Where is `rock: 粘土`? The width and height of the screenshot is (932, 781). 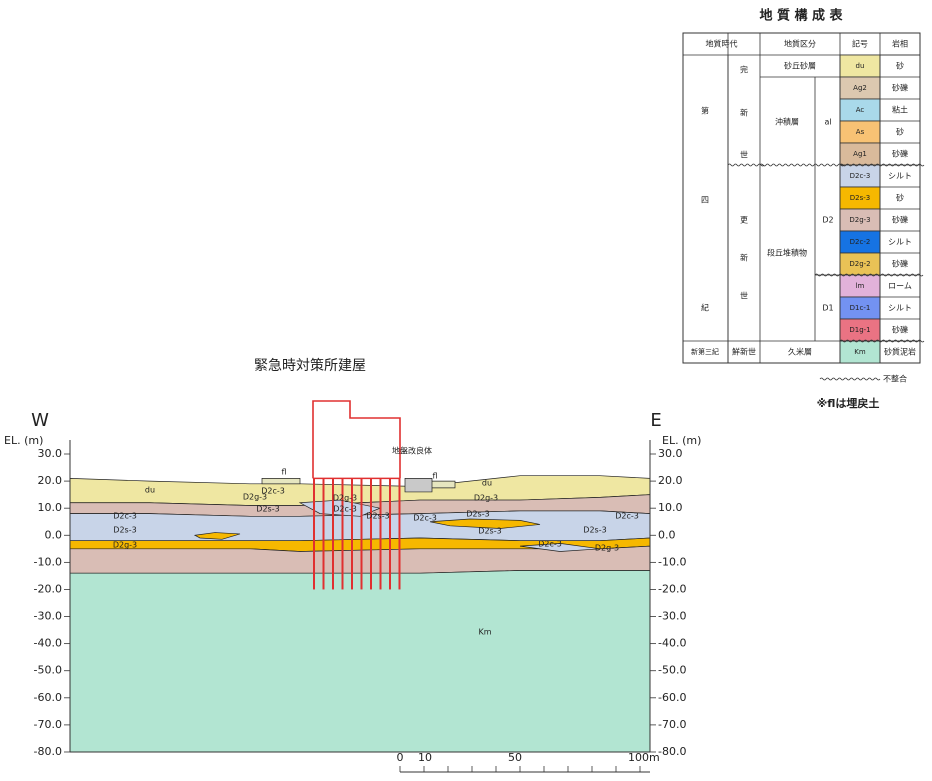 rock: 粘土 is located at coordinates (900, 110).